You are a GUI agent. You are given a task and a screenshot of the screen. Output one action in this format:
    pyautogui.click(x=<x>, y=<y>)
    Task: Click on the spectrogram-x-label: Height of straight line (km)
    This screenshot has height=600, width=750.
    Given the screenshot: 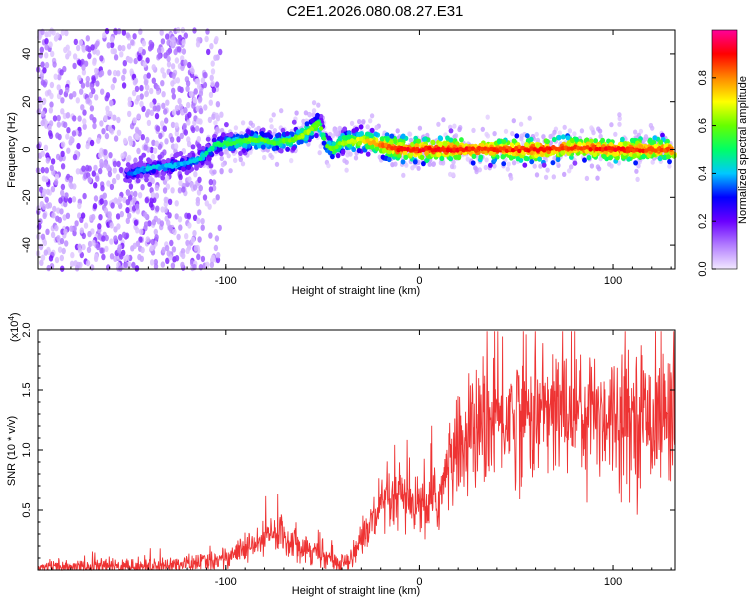 What is the action you would take?
    pyautogui.click(x=356, y=291)
    